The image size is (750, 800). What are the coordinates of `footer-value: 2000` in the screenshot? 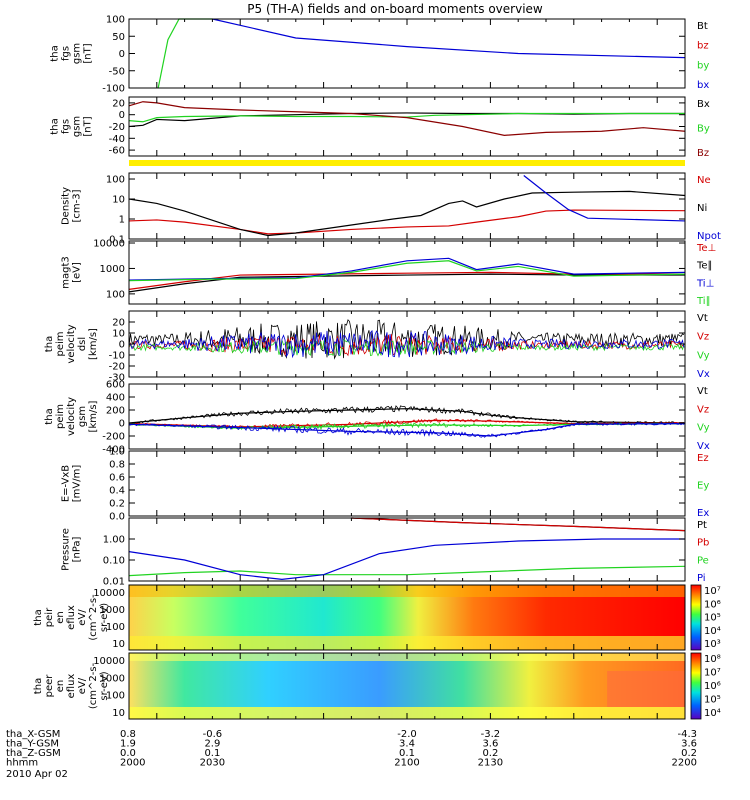 It's located at (132, 763).